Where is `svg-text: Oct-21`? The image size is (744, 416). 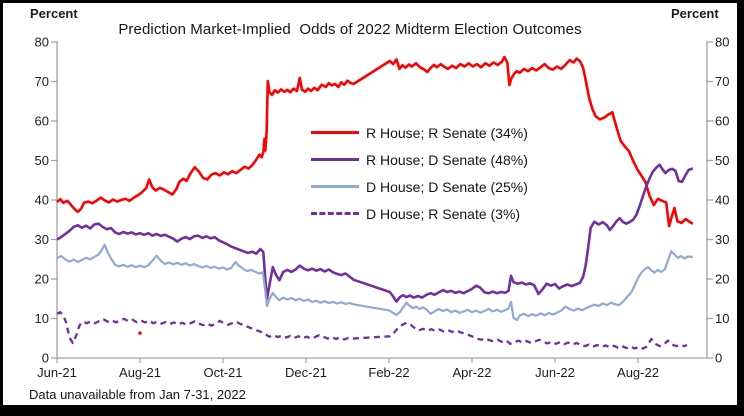 svg-text: Oct-21 is located at coordinates (222, 372).